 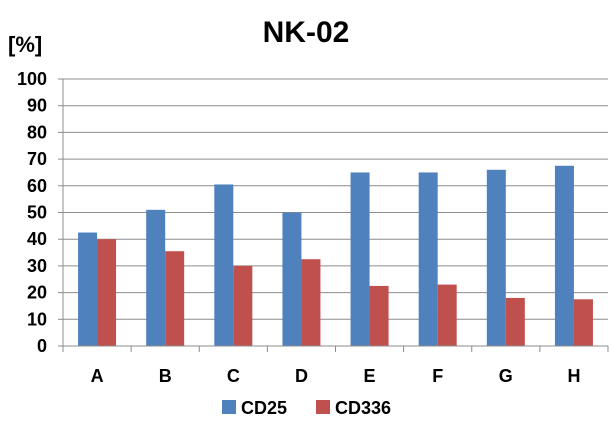 I want to click on legend-label-cd25: CD25, so click(x=264, y=408).